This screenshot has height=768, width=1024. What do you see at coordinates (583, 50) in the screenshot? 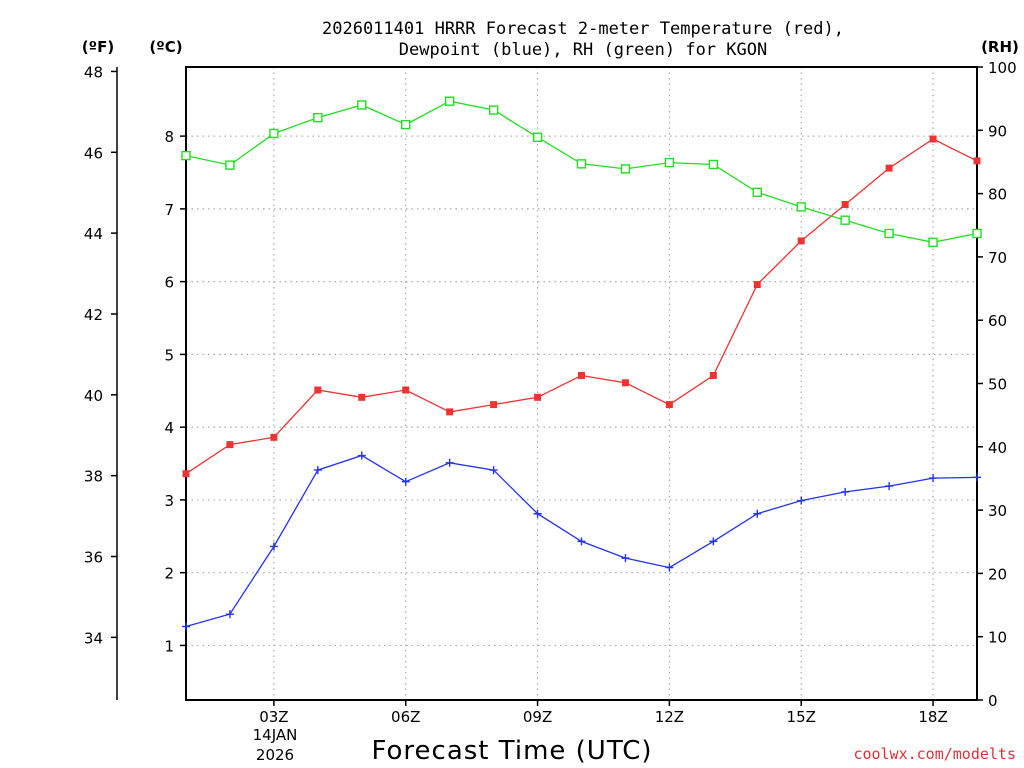
I see `chart-title-line2: Dewpoint (blue), RH (green) for KGON` at bounding box center [583, 50].